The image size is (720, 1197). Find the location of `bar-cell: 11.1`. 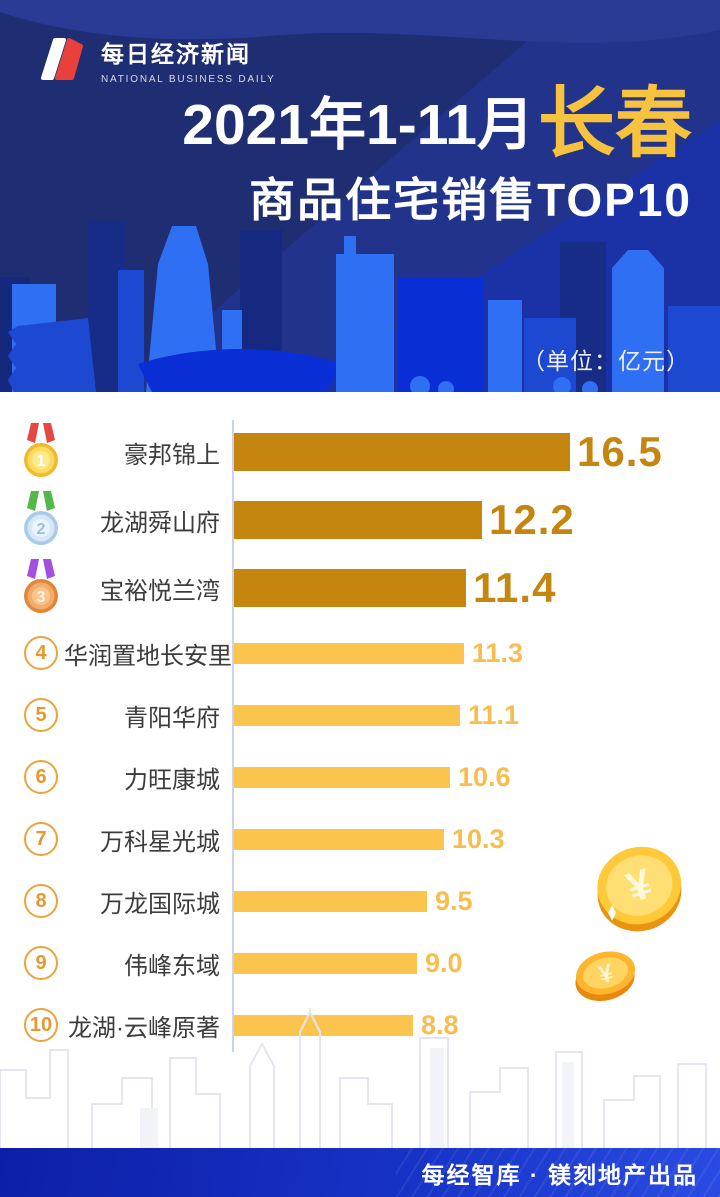

bar-cell: 11.1 is located at coordinates (467, 715).